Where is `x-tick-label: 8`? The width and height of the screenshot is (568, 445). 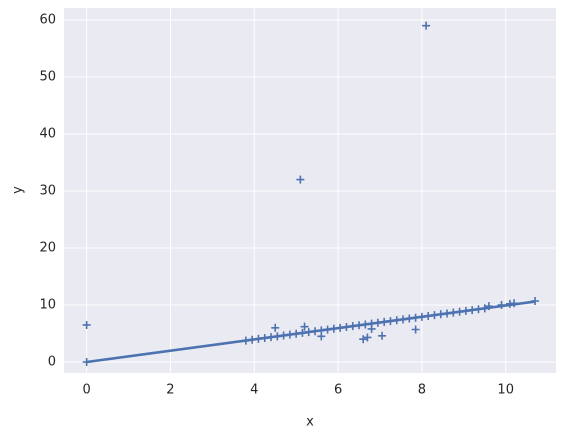 x-tick-label: 8 is located at coordinates (422, 390).